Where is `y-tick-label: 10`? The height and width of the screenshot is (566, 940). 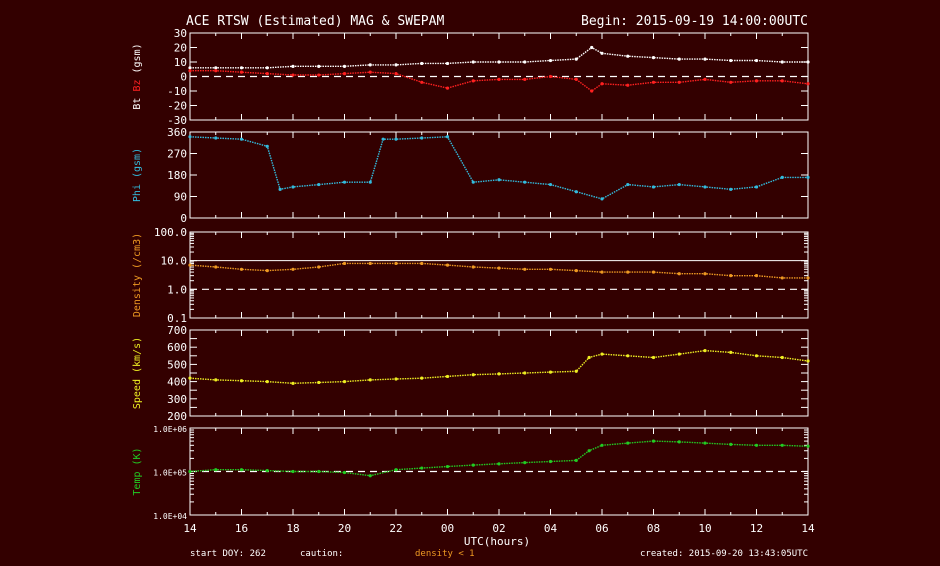 y-tick-label: 10 is located at coordinates (180, 62).